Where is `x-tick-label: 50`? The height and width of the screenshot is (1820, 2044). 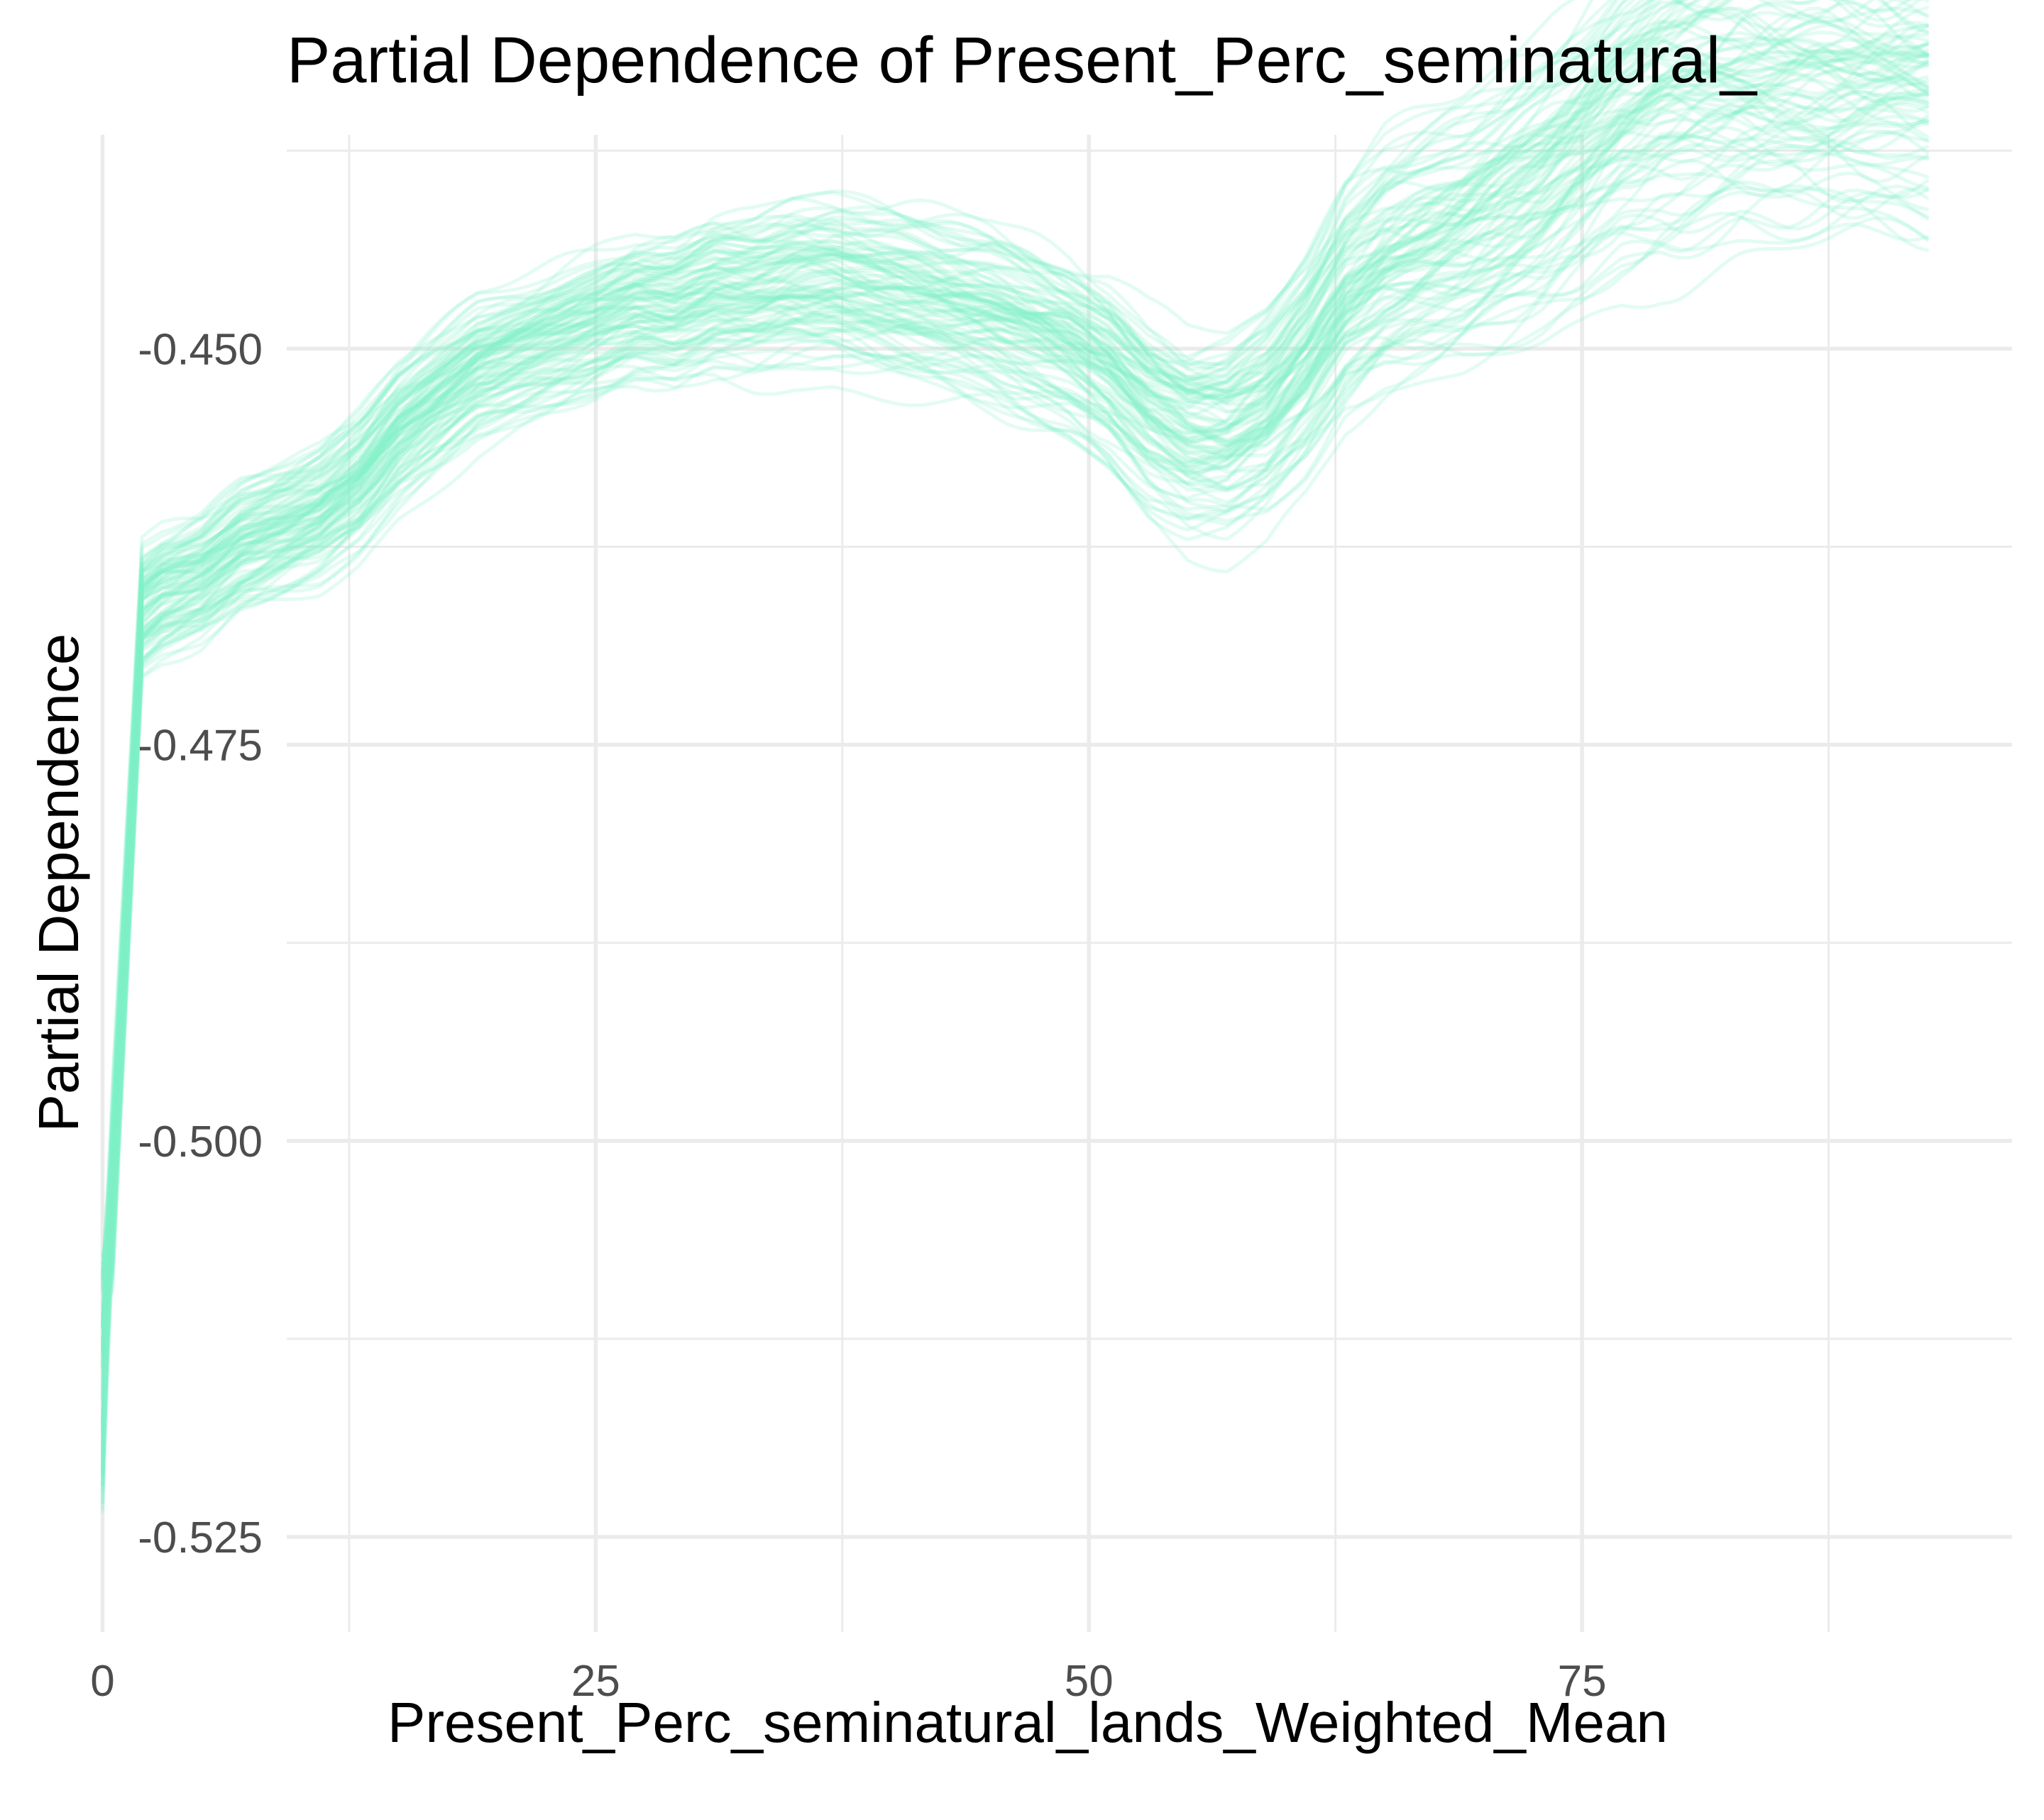
x-tick-label: 50 is located at coordinates (1089, 1681).